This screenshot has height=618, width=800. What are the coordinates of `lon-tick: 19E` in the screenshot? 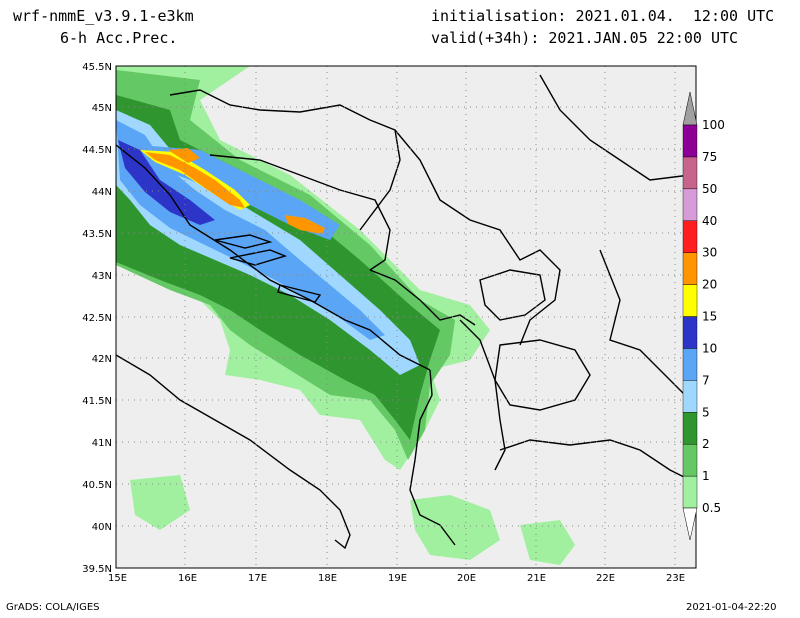 It's located at (397, 578).